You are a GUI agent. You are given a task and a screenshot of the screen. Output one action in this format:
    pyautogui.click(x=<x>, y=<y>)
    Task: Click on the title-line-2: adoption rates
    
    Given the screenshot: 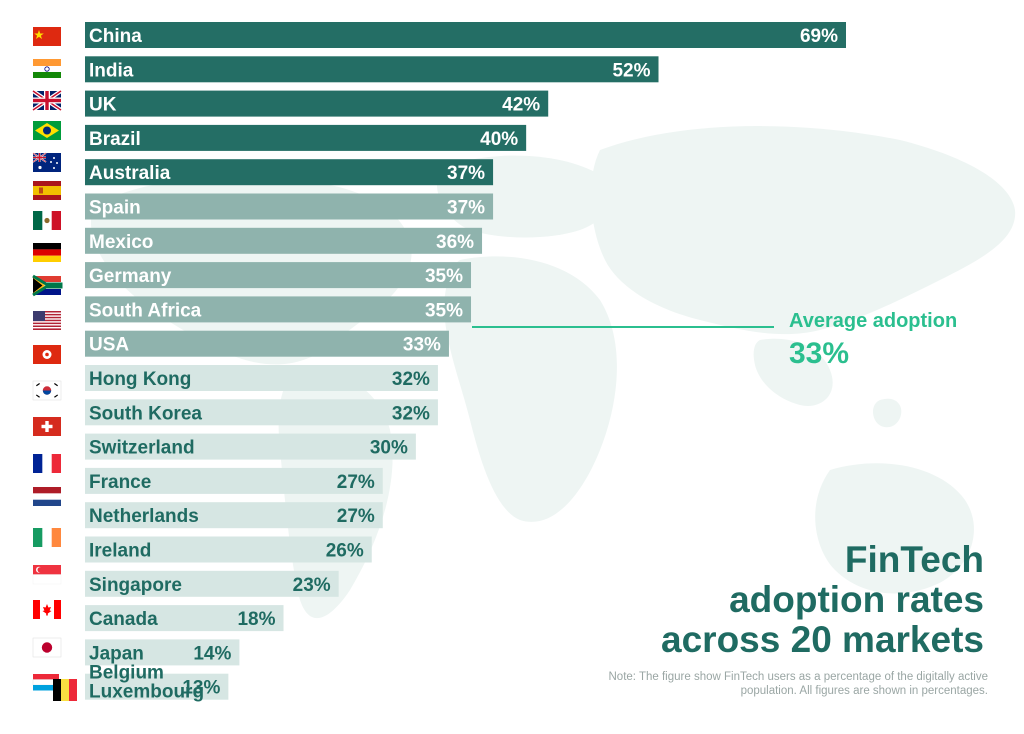 What is the action you would take?
    pyautogui.click(x=856, y=599)
    